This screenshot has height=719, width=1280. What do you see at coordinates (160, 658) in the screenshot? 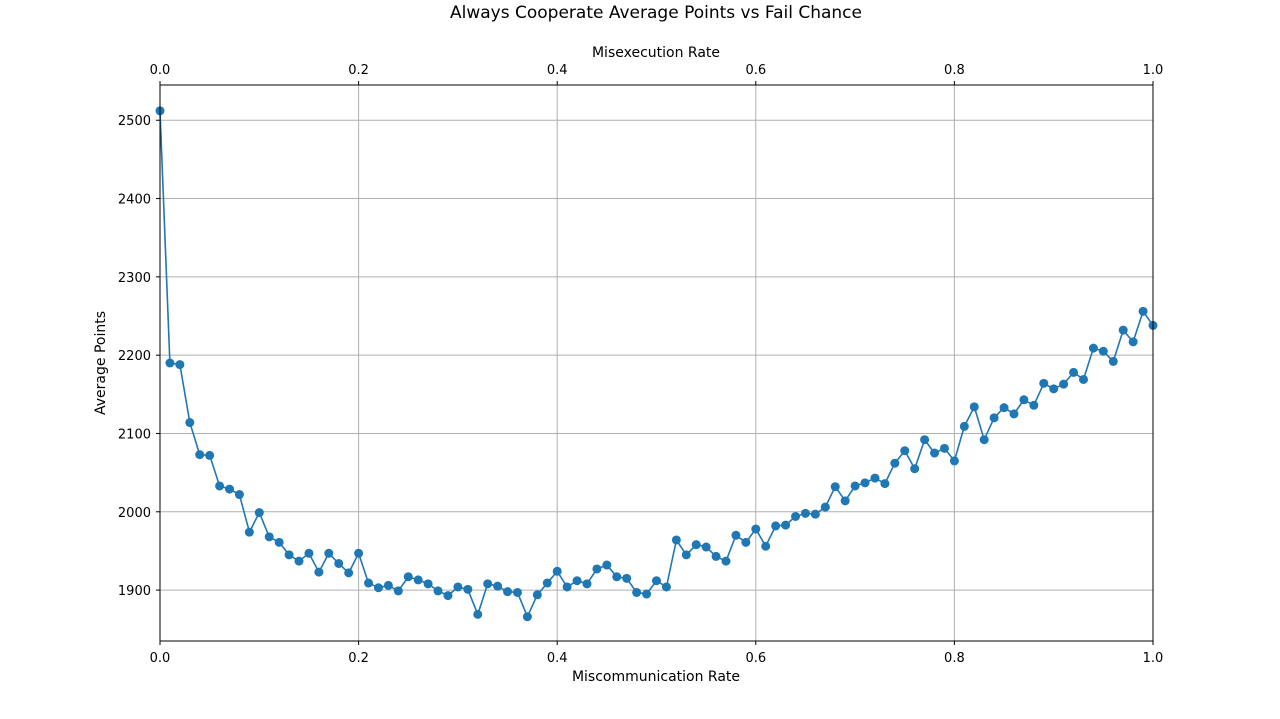
I see `x-tick-label: 0.0` at bounding box center [160, 658].